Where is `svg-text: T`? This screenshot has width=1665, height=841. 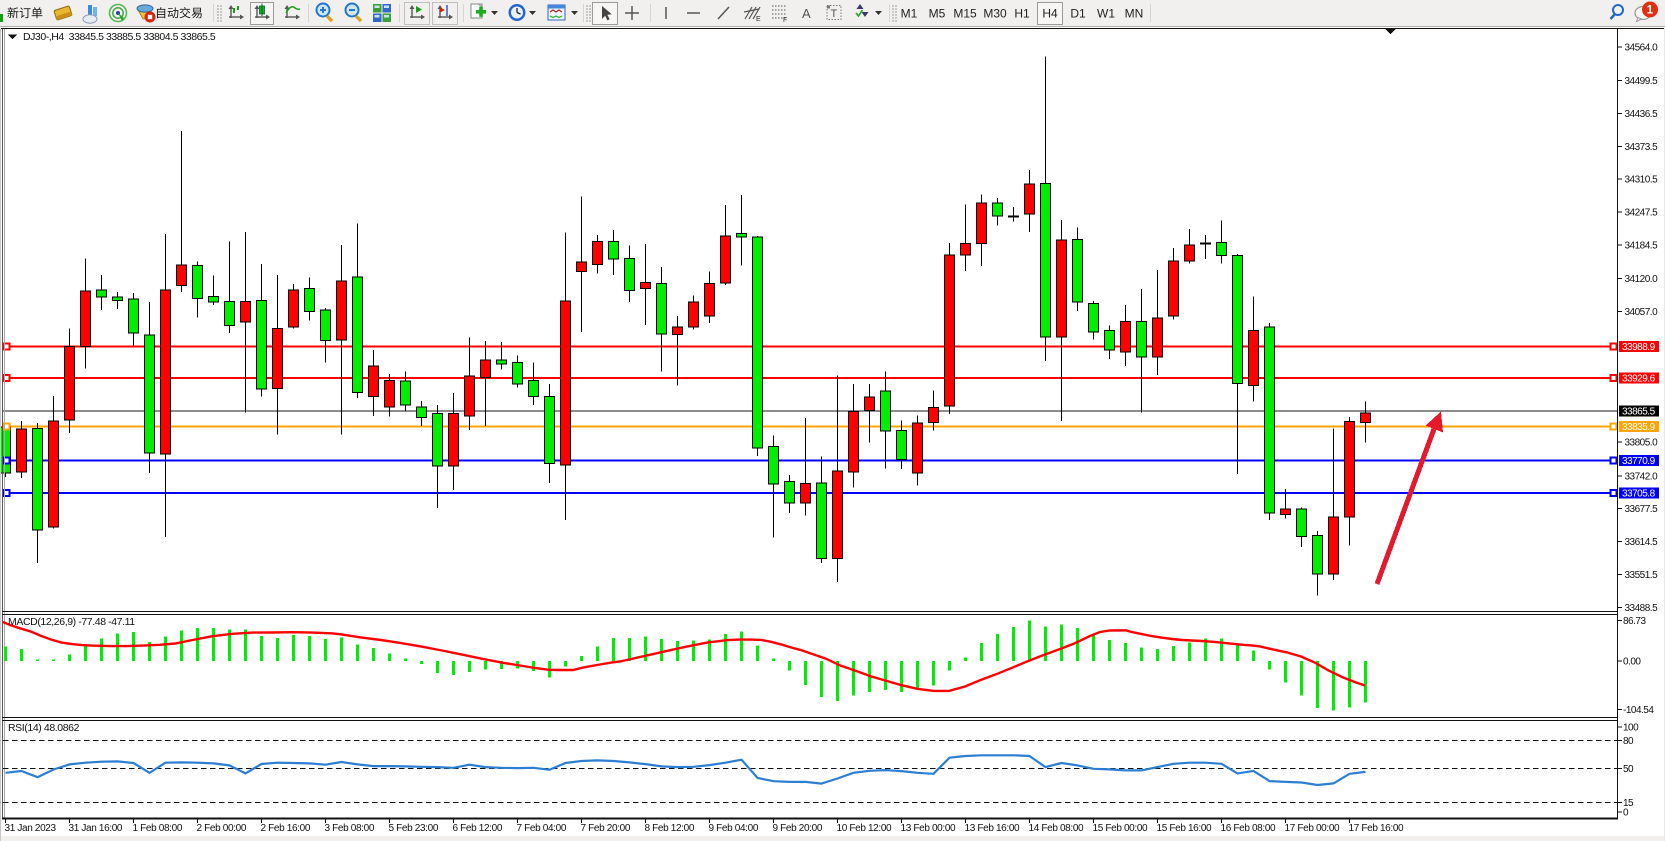 svg-text: T is located at coordinates (834, 14).